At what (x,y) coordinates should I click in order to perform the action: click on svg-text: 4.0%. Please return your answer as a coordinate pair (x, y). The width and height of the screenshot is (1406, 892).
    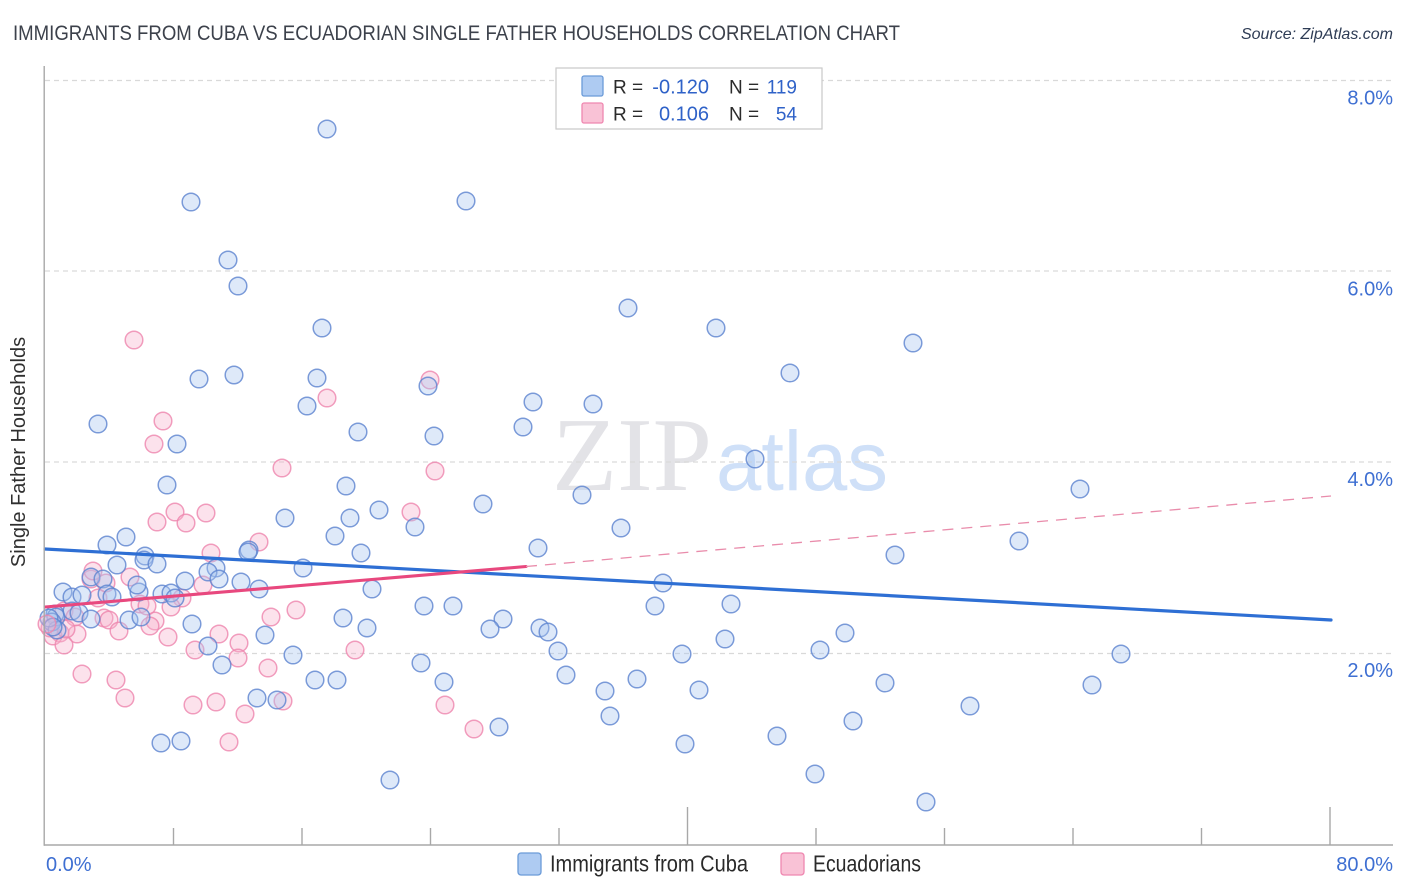
    Looking at the image, I should click on (1370, 480).